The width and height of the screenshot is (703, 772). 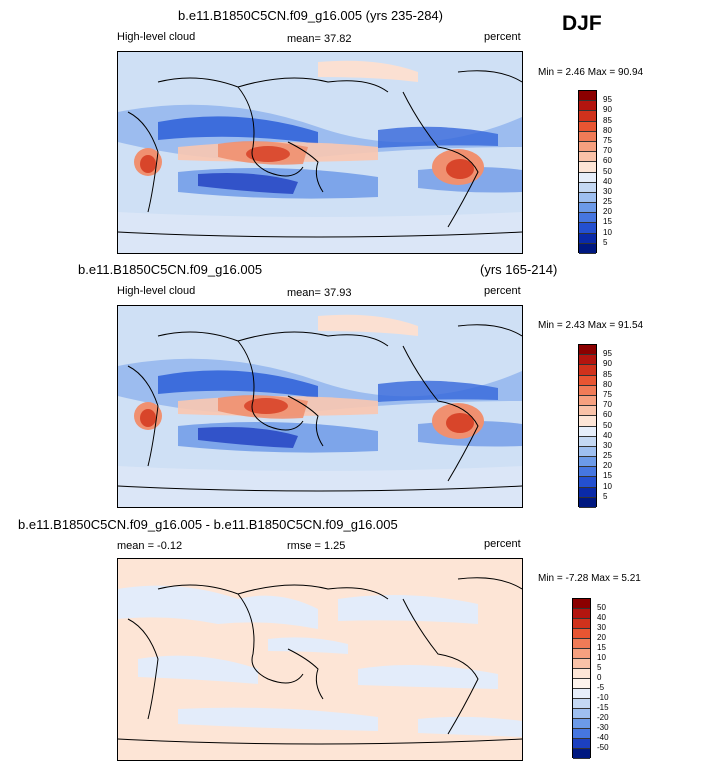 What do you see at coordinates (607, 140) in the screenshot?
I see `panel1-colorbar-label: 75` at bounding box center [607, 140].